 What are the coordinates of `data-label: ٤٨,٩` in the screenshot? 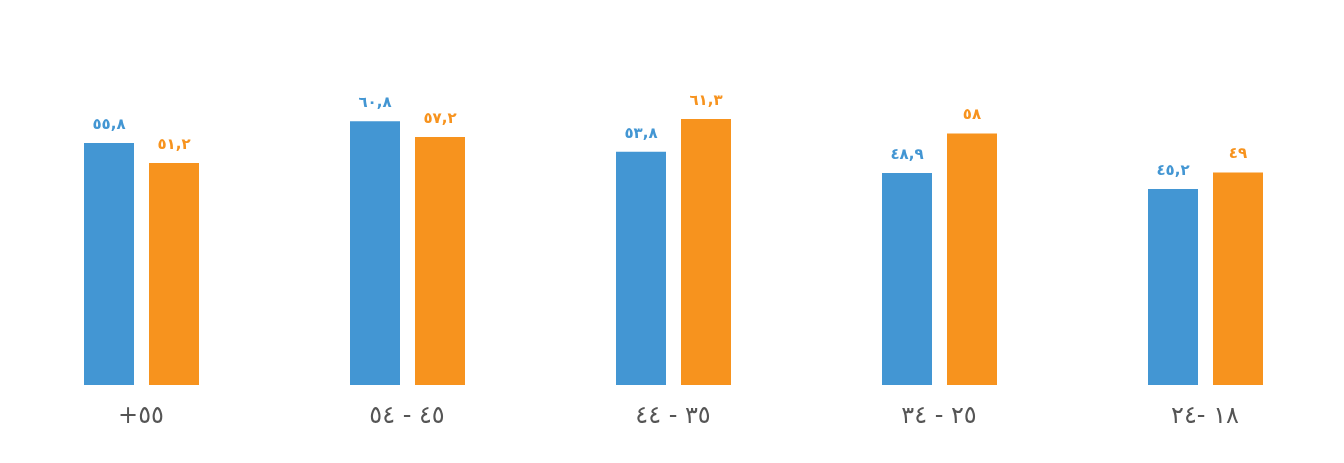 It's located at (907, 153).